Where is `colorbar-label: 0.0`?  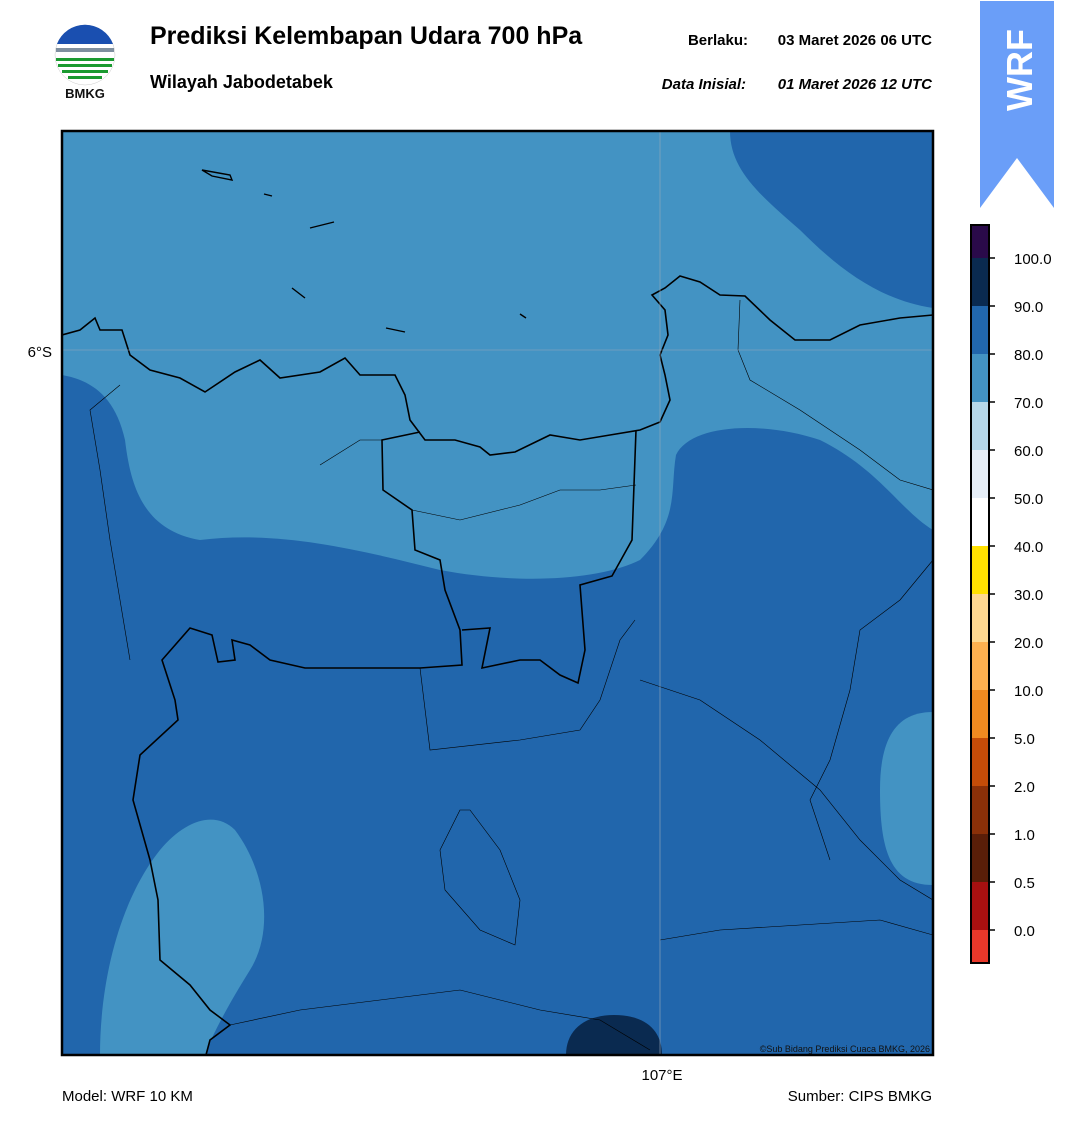 colorbar-label: 0.0 is located at coordinates (1024, 931).